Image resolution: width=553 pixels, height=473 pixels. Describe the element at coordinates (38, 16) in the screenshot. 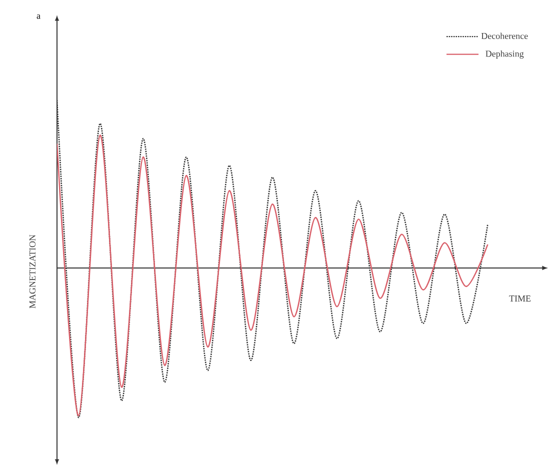

I see `text: a` at that location.